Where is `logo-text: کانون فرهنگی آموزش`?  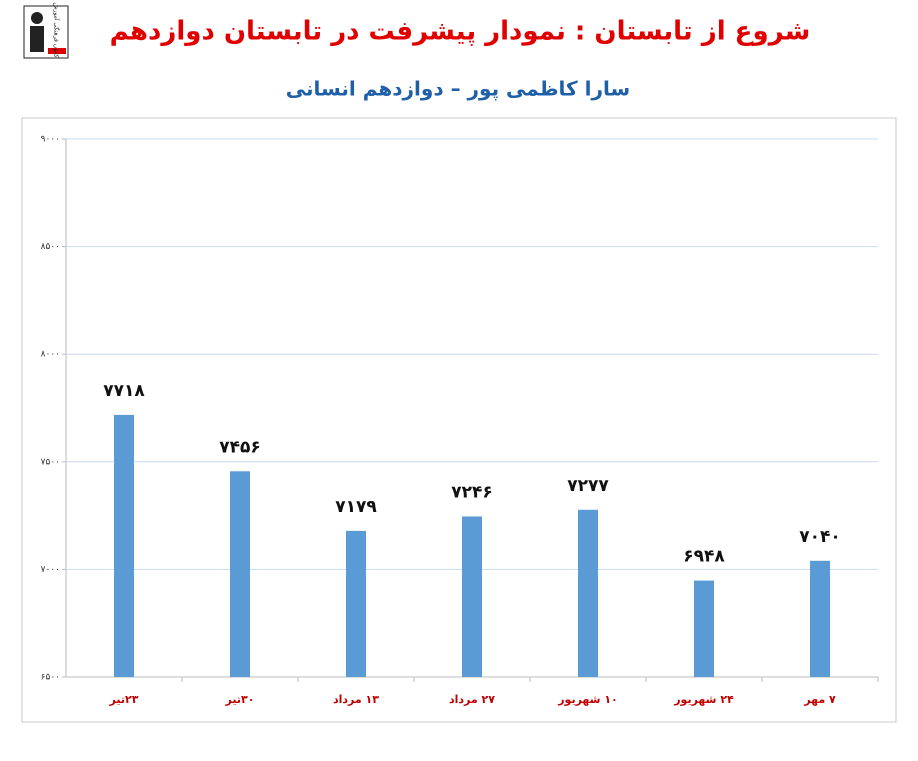
logo-text: کانون فرهنگی آموزش is located at coordinates (57, 29).